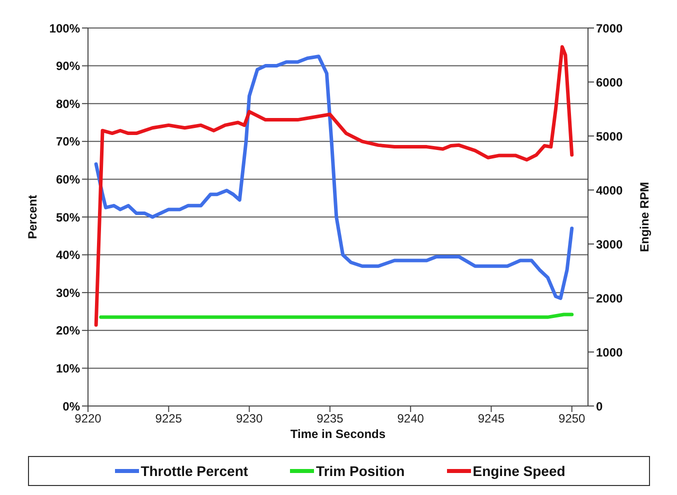 This screenshot has height=495, width=677. I want to click on y2-tick-label: 2000, so click(610, 298).